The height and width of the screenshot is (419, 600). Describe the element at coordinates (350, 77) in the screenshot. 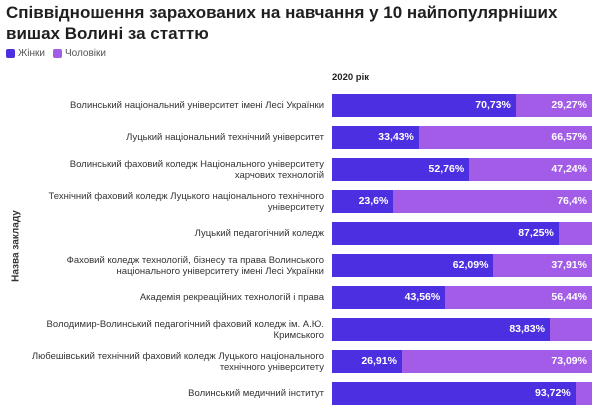

I see `column-header: 2020 рік` at that location.